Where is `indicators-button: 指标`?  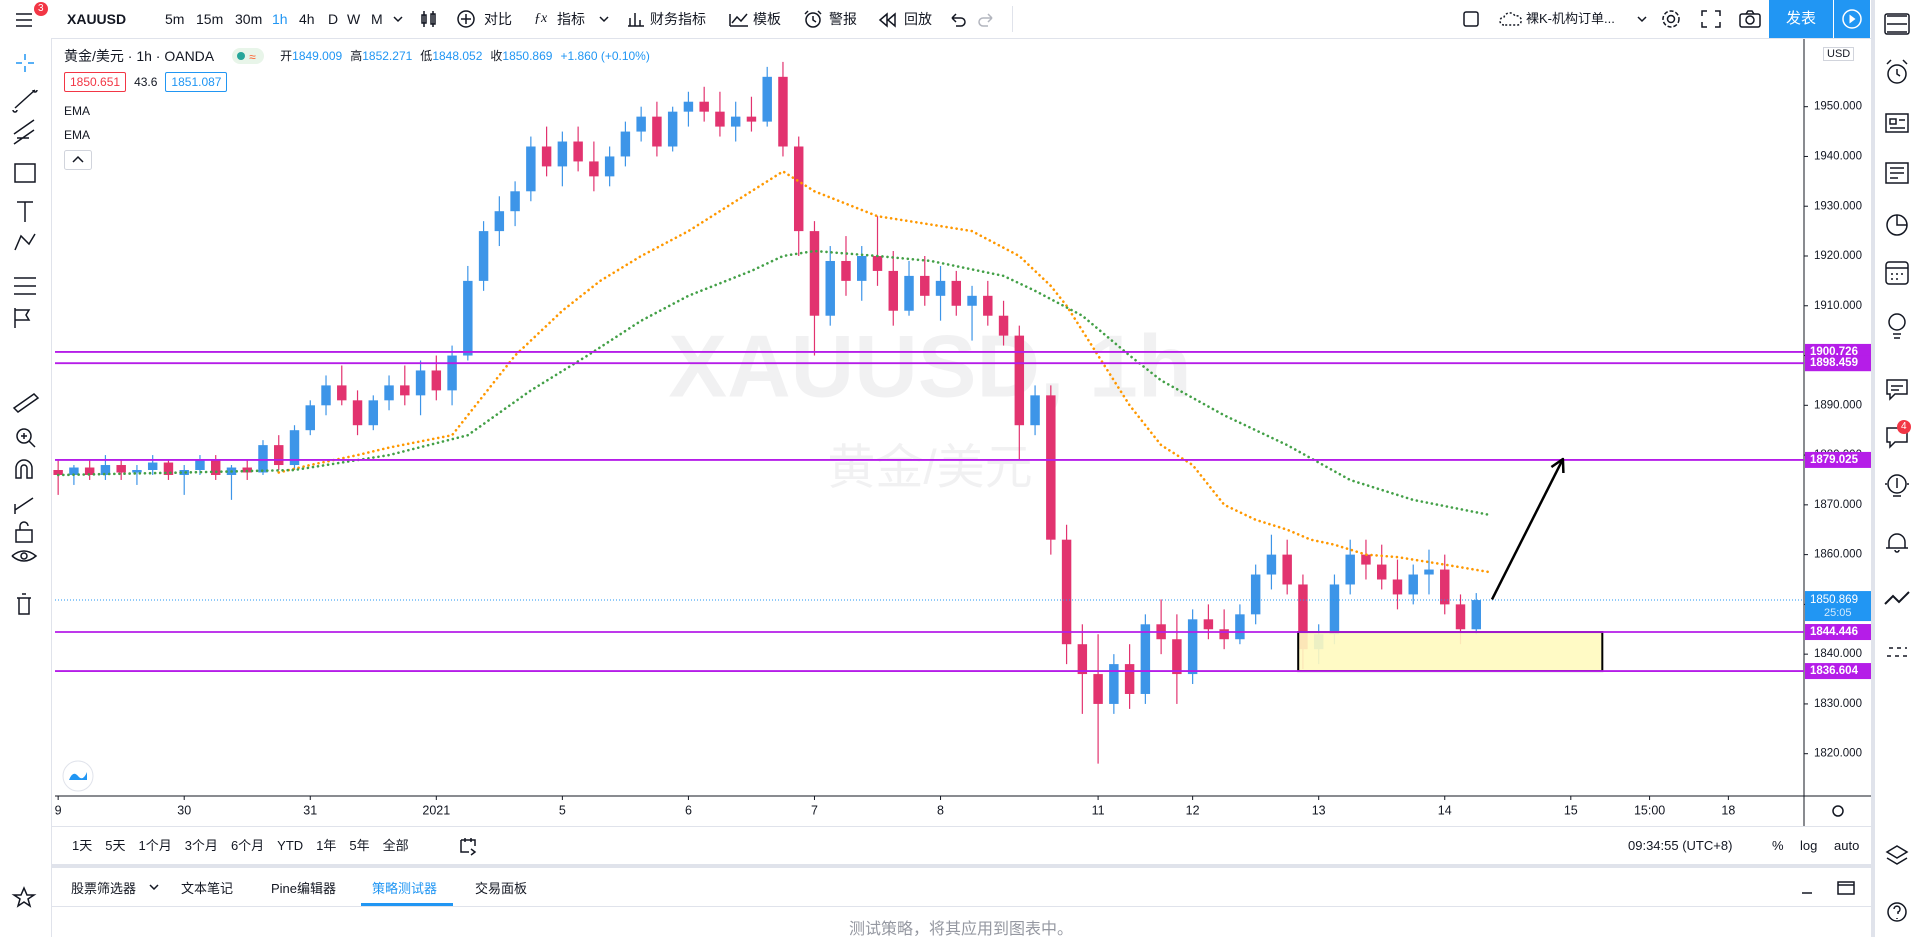 indicators-button: 指标 is located at coordinates (571, 19).